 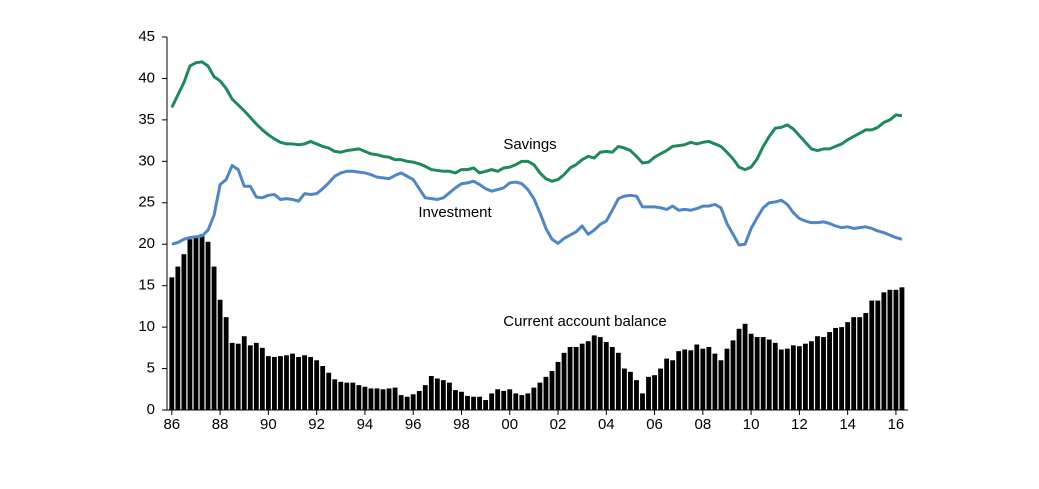 I want to click on x-tick-label: 92, so click(x=316, y=424).